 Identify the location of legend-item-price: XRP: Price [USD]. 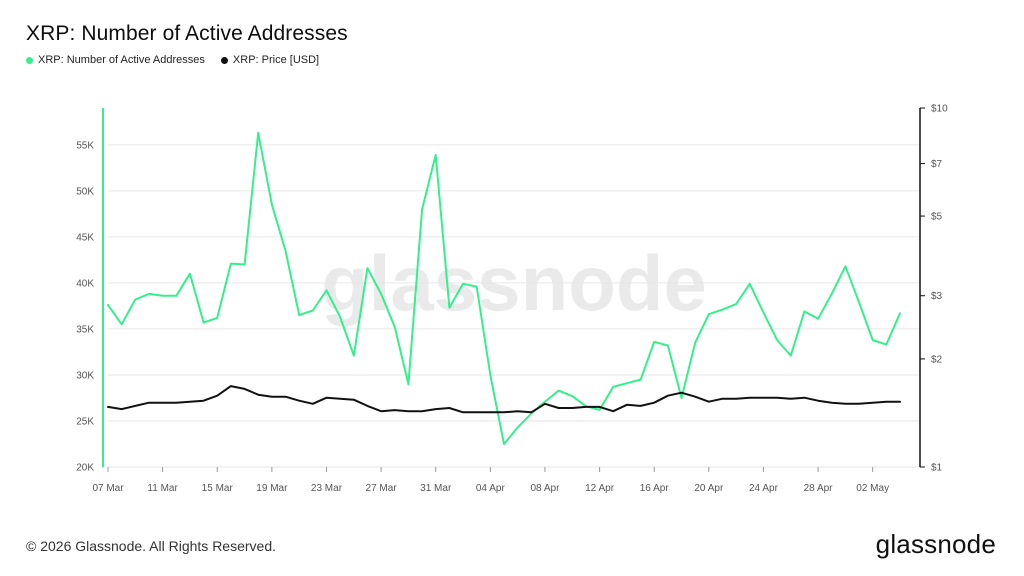
(270, 60).